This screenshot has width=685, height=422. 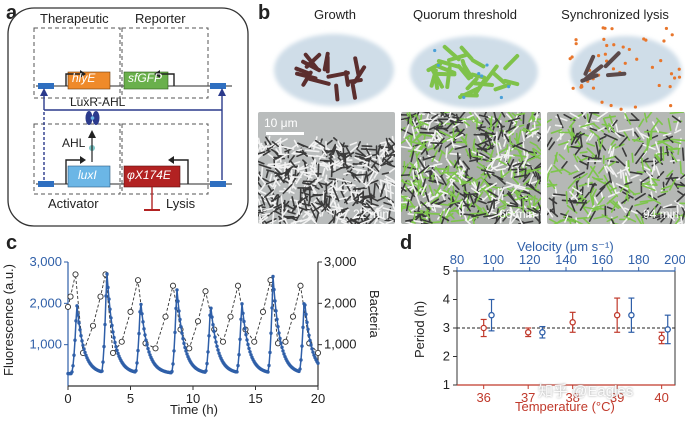 I want to click on lysing-cell, so click(x=616, y=74).